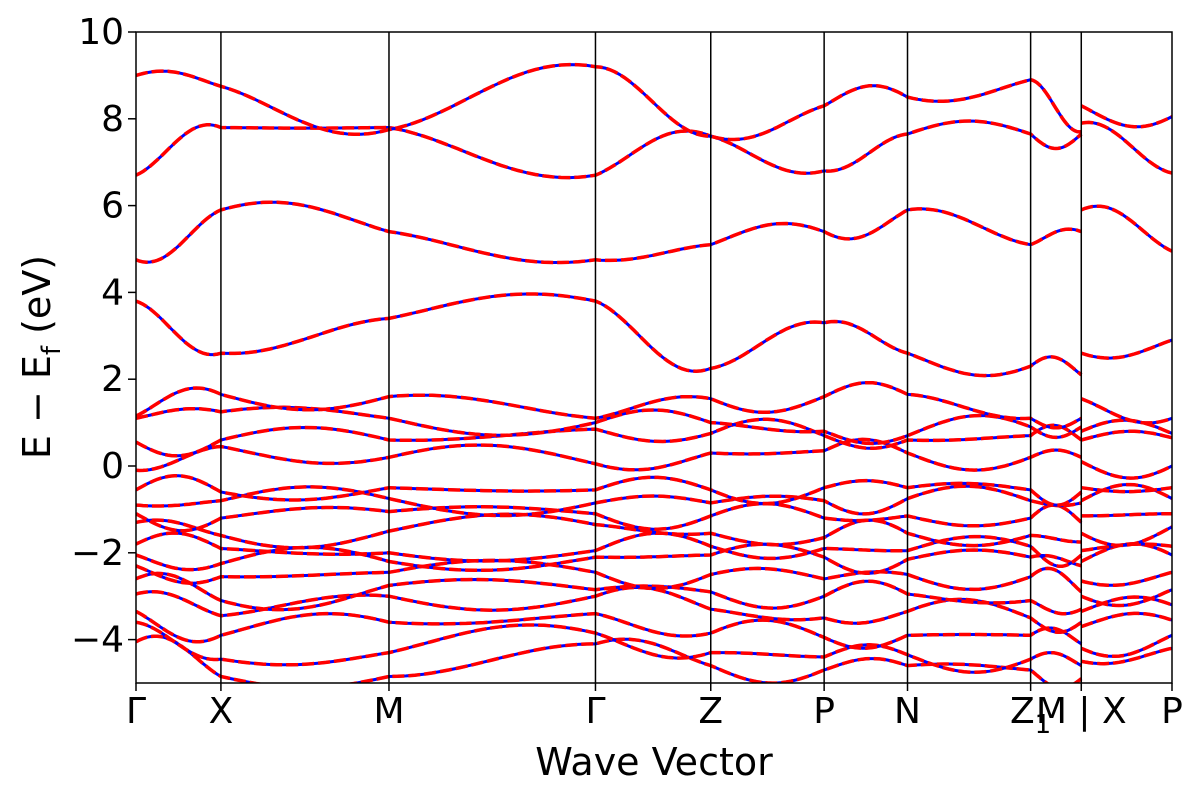  I want to click on x-tick-label: M, so click(388, 711).